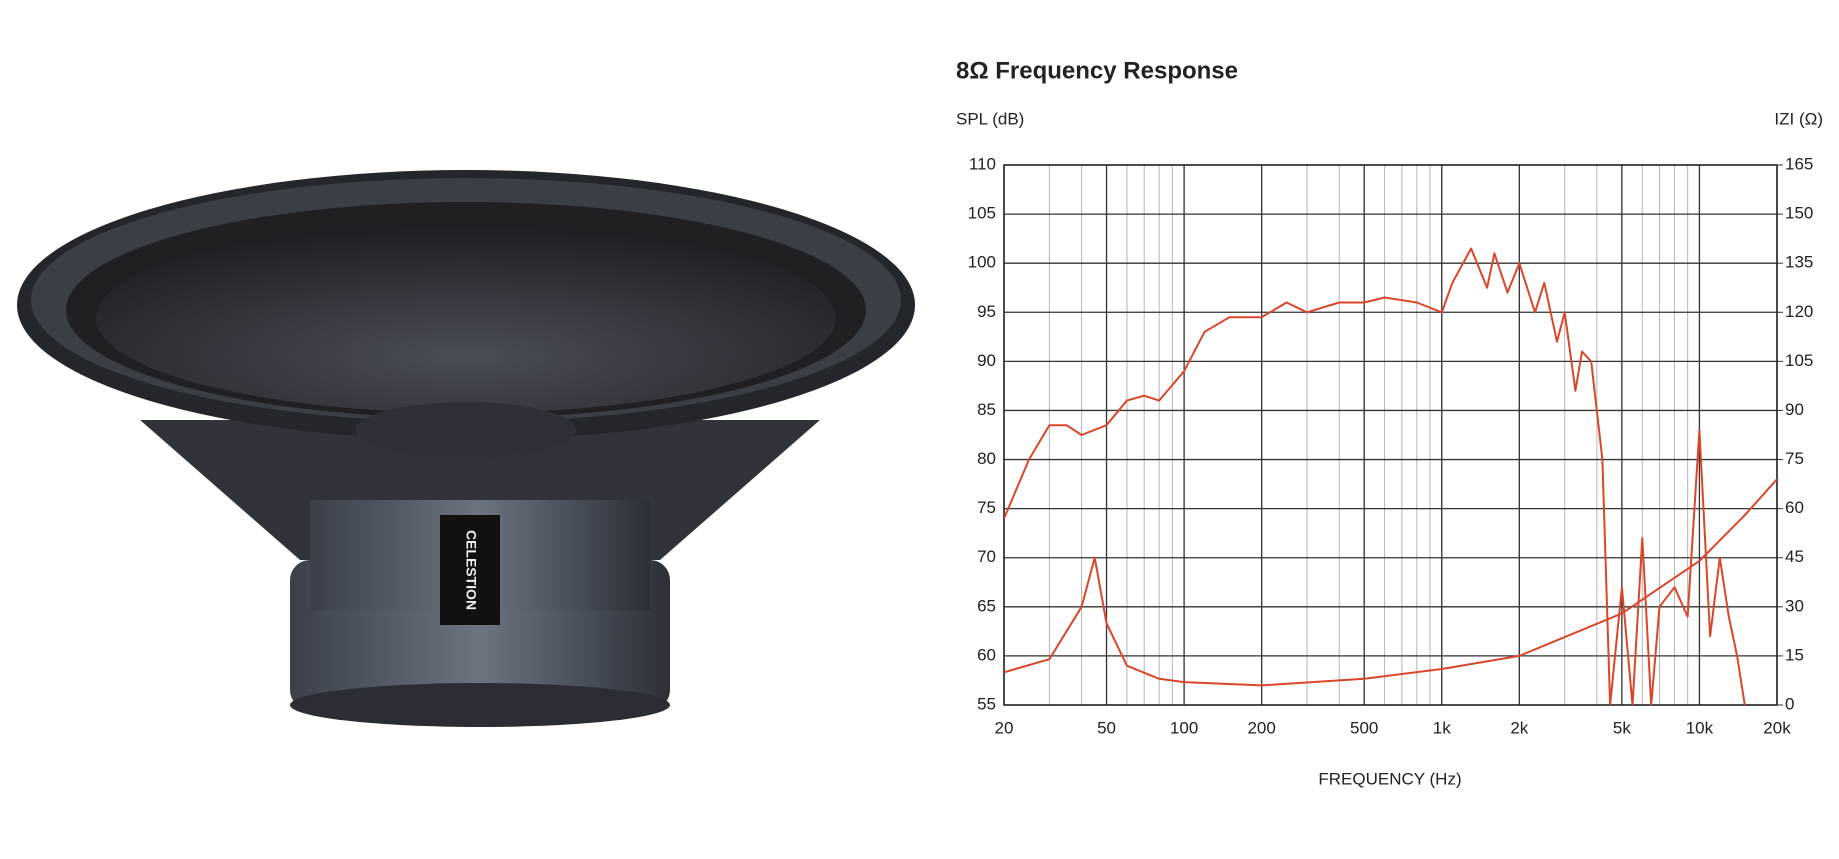  What do you see at coordinates (982, 262) in the screenshot?
I see `y-tick-label: 100` at bounding box center [982, 262].